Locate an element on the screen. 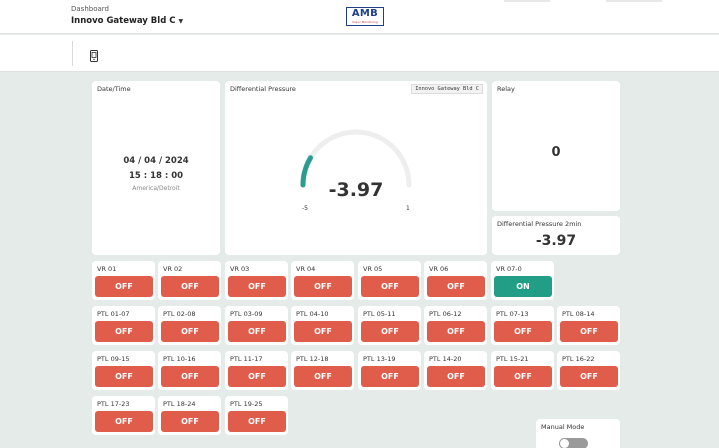 The height and width of the screenshot is (448, 719). switch-label: VR 05 is located at coordinates (373, 269).